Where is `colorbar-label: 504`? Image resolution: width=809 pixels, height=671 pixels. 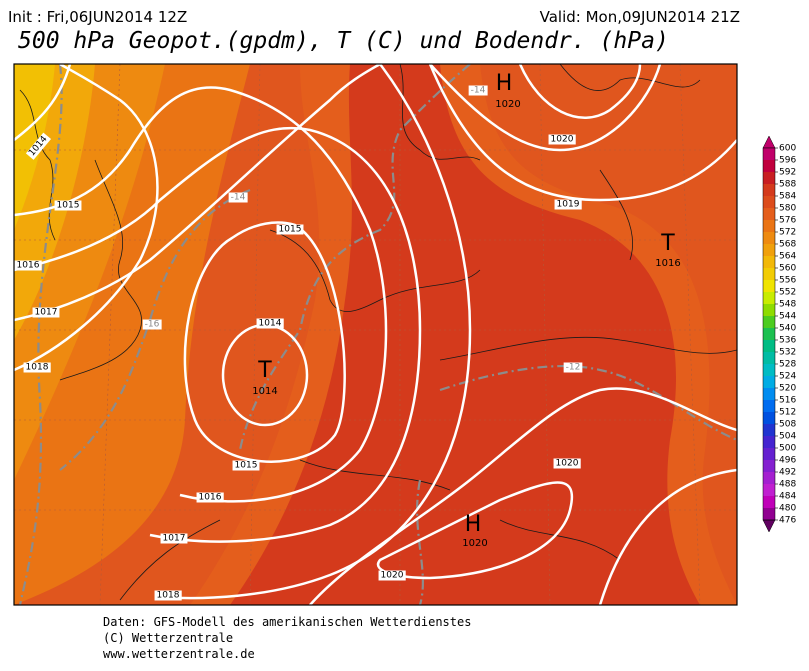
colorbar-label: 504 is located at coordinates (787, 437).